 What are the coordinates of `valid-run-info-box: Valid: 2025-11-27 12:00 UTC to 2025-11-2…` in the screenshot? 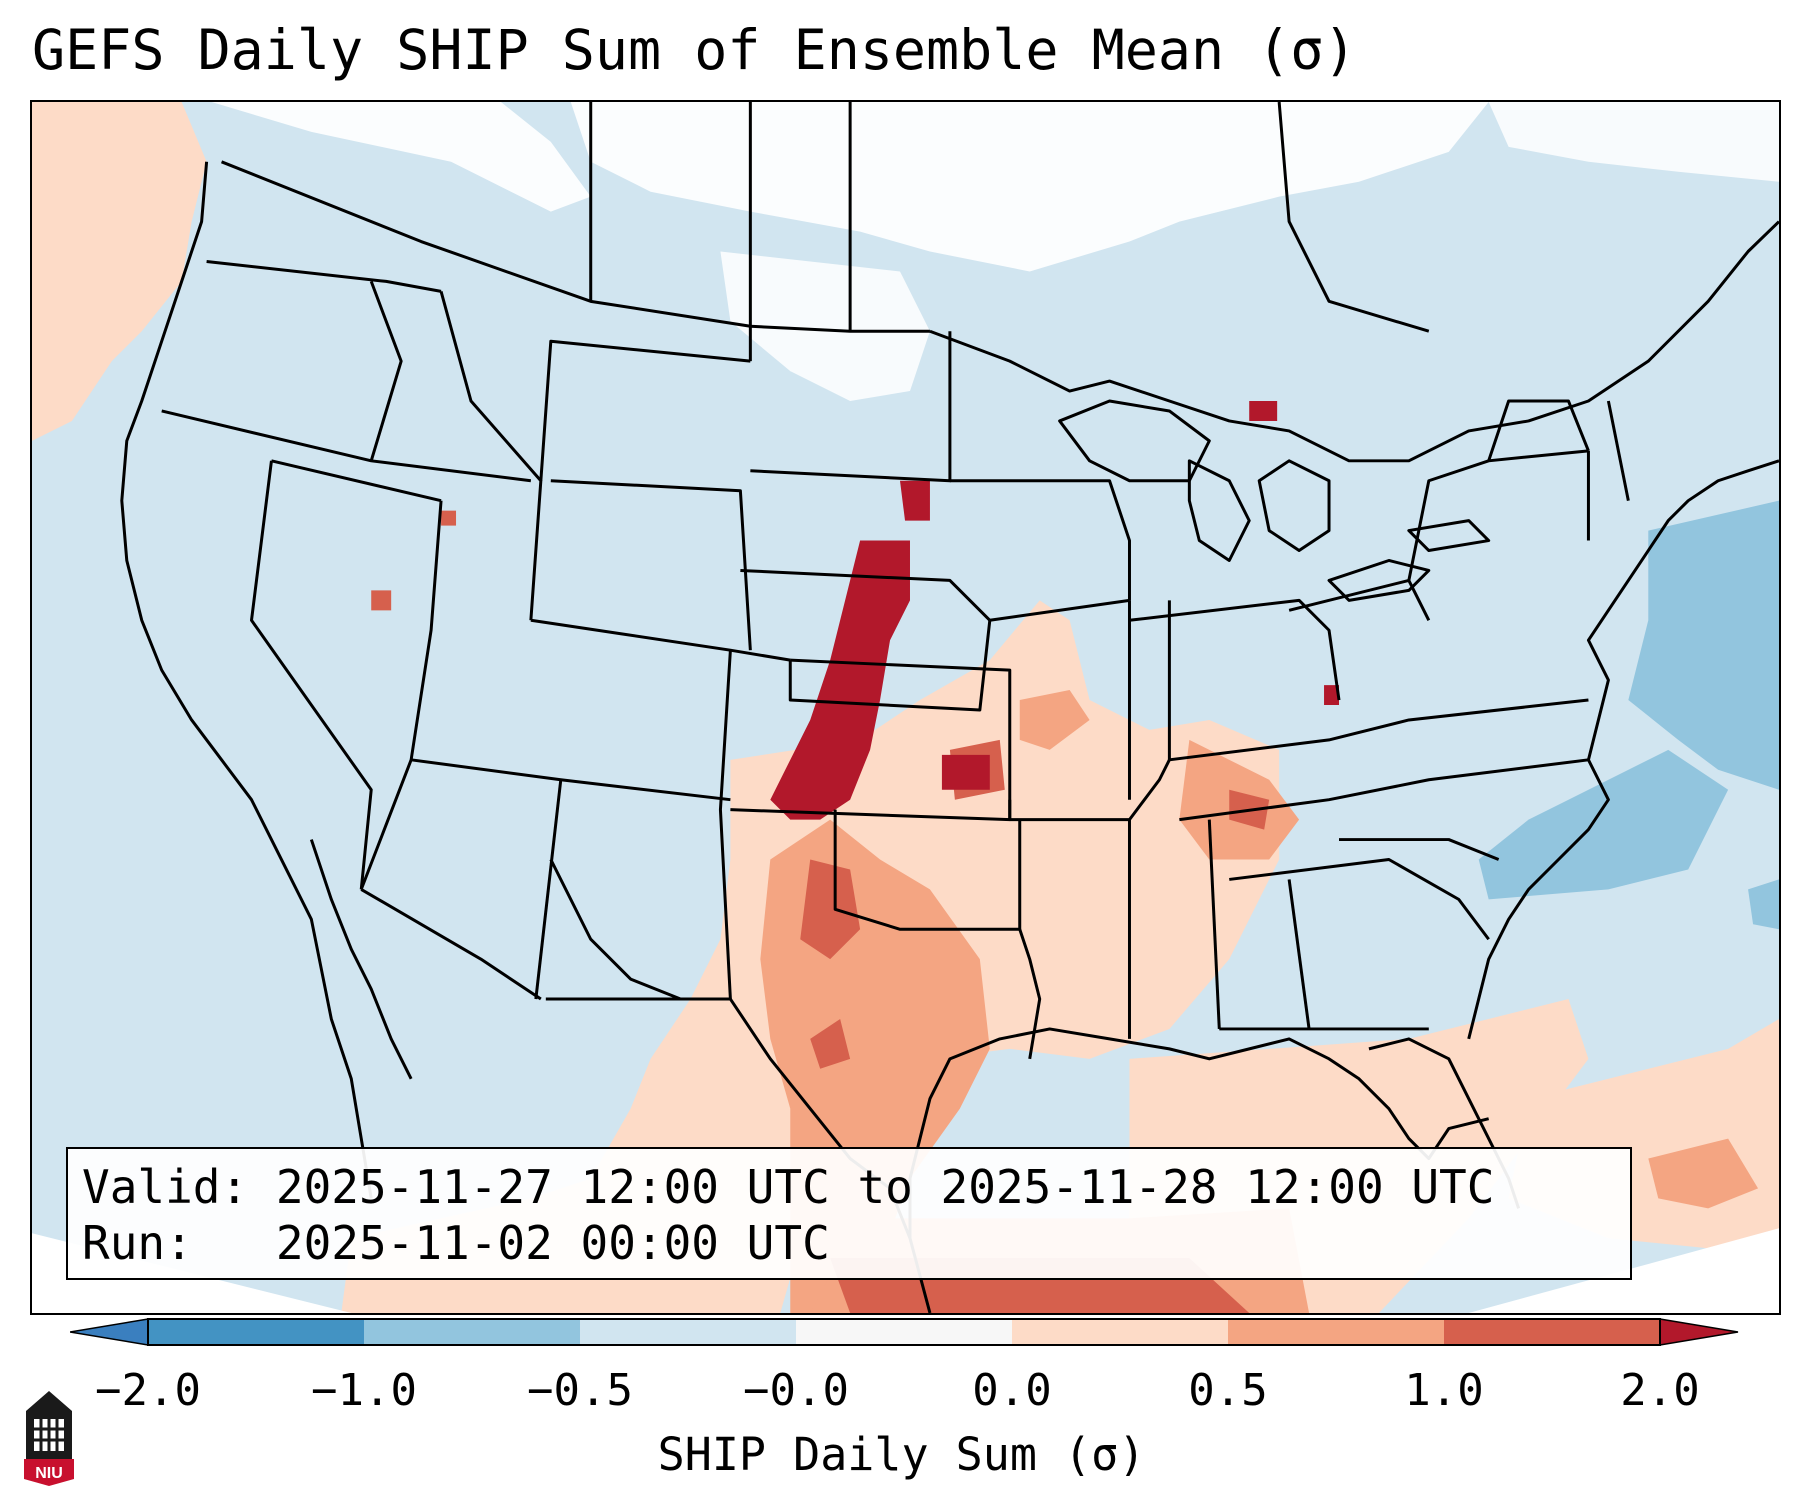 It's located at (849, 1213).